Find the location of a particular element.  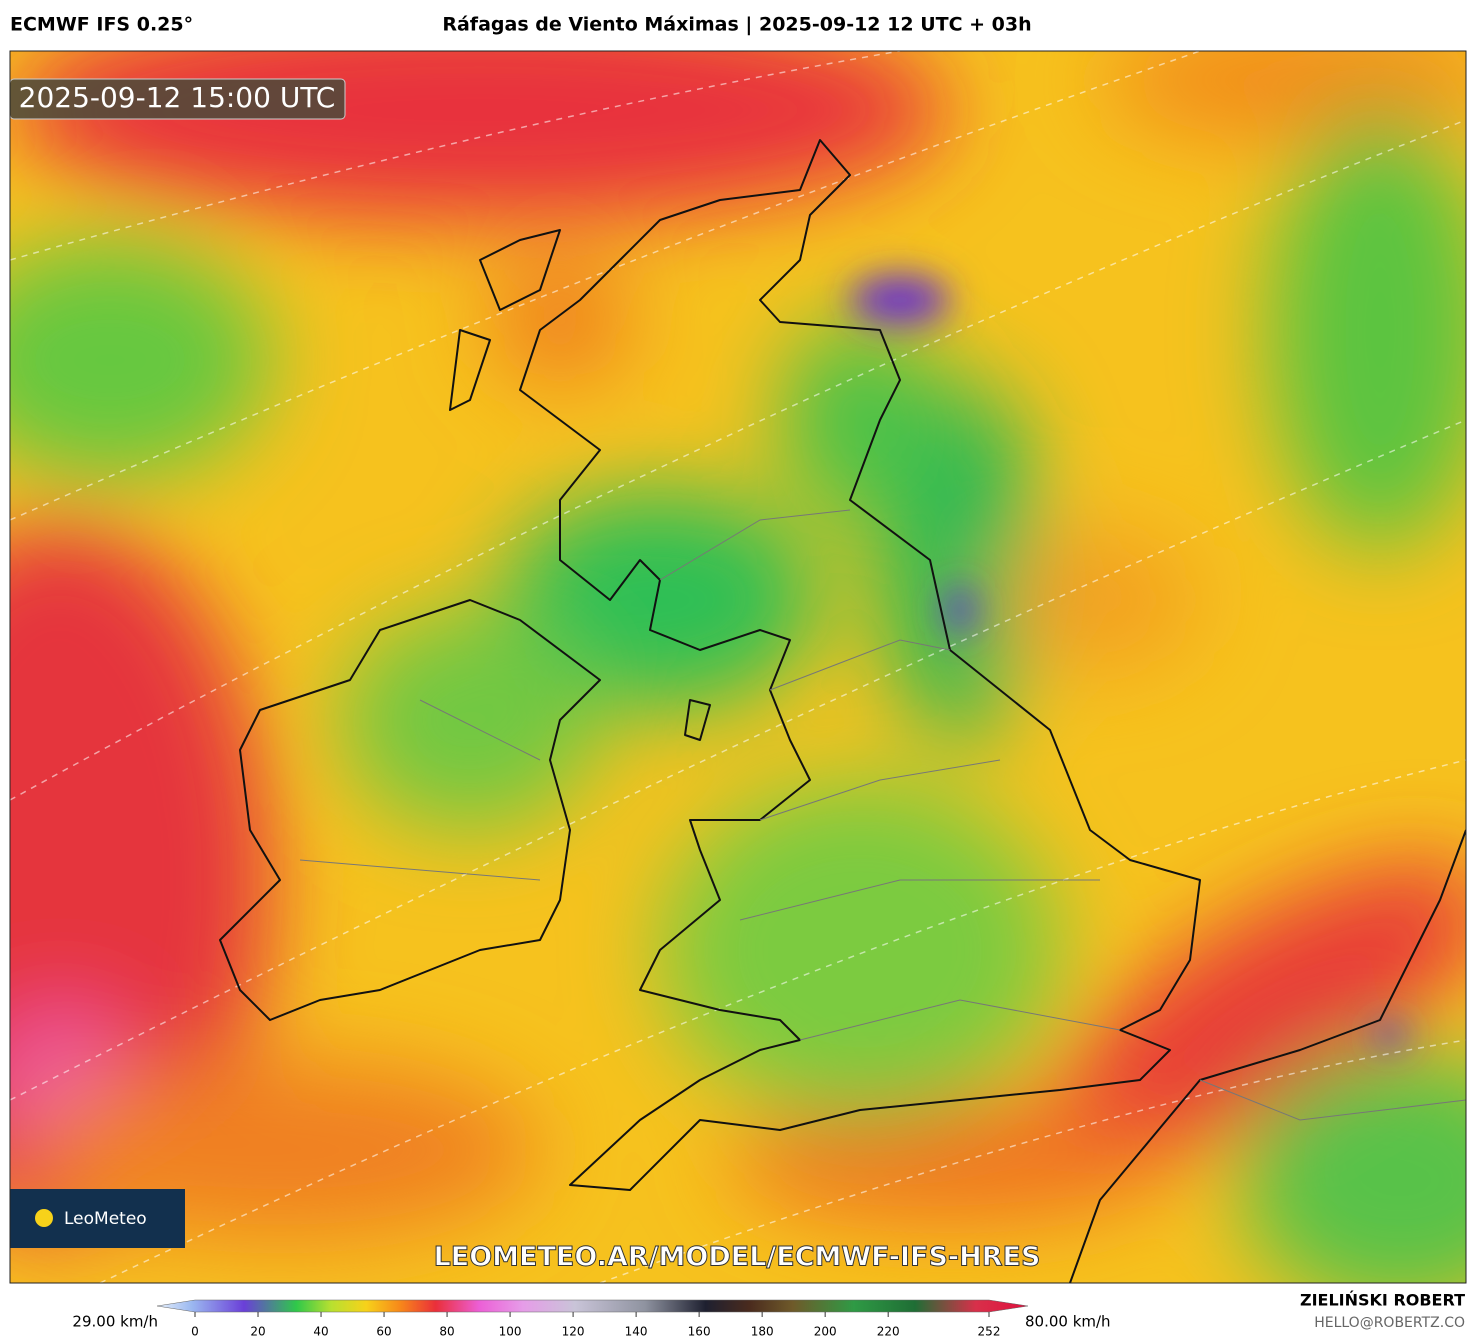

colorbar-min-label: 29.00 km/h is located at coordinates (115, 1322).